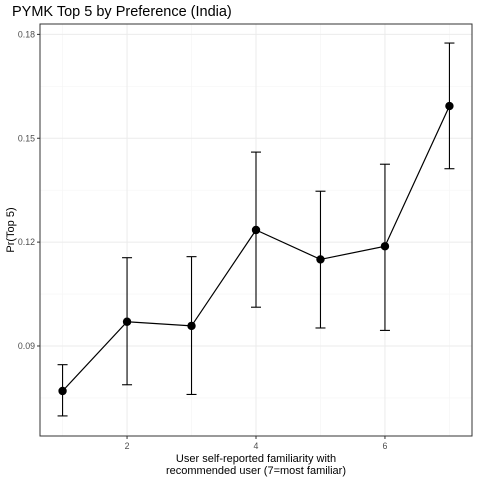 This screenshot has height=480, width=480. Describe the element at coordinates (26, 346) in the screenshot. I see `y-tick-label: 0.09` at that location.